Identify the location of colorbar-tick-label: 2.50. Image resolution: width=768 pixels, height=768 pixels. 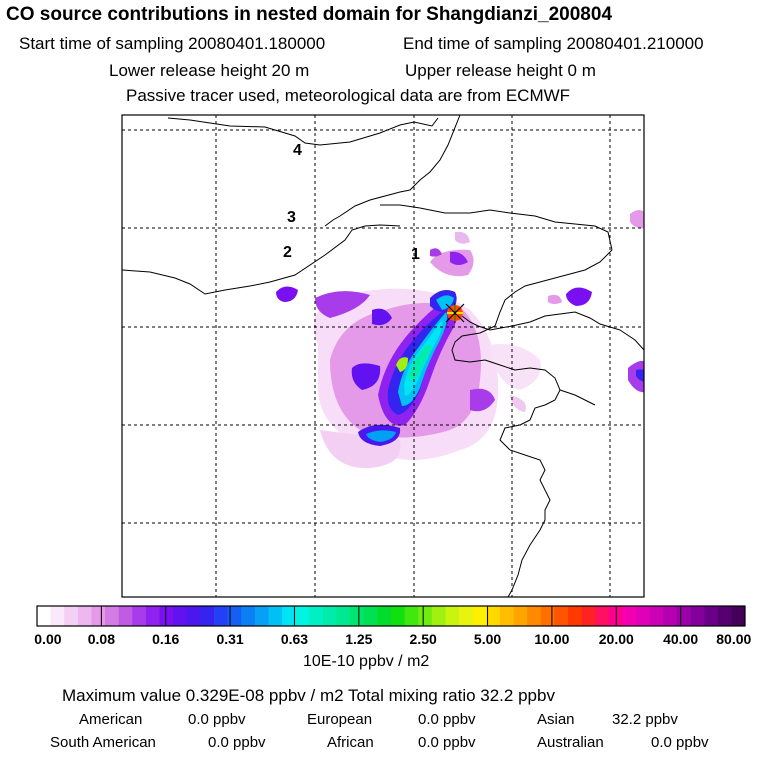
(423, 639).